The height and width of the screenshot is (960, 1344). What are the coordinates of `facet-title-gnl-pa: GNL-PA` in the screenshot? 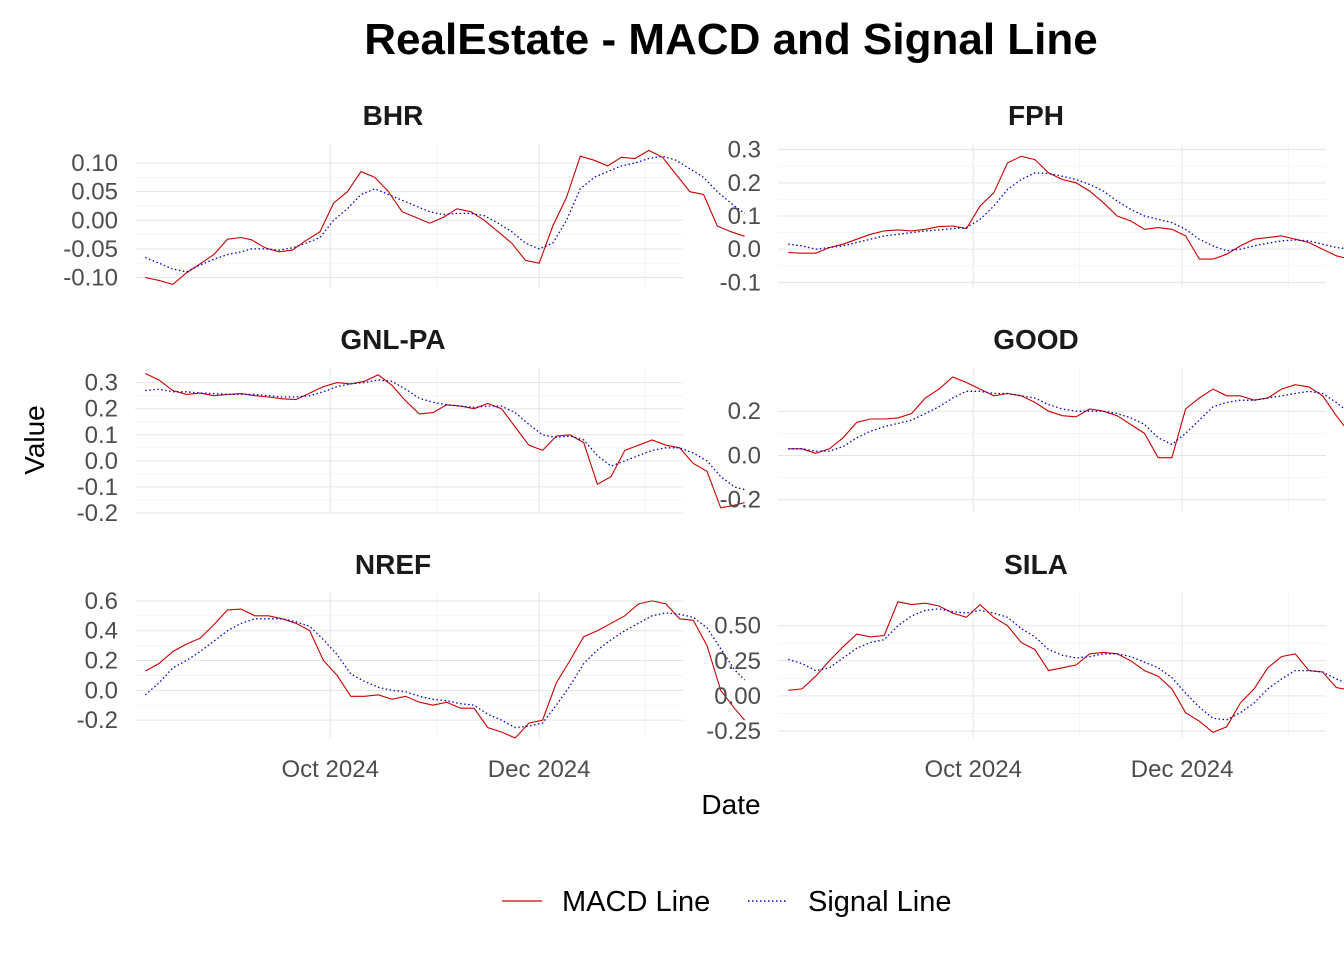 It's located at (392, 339).